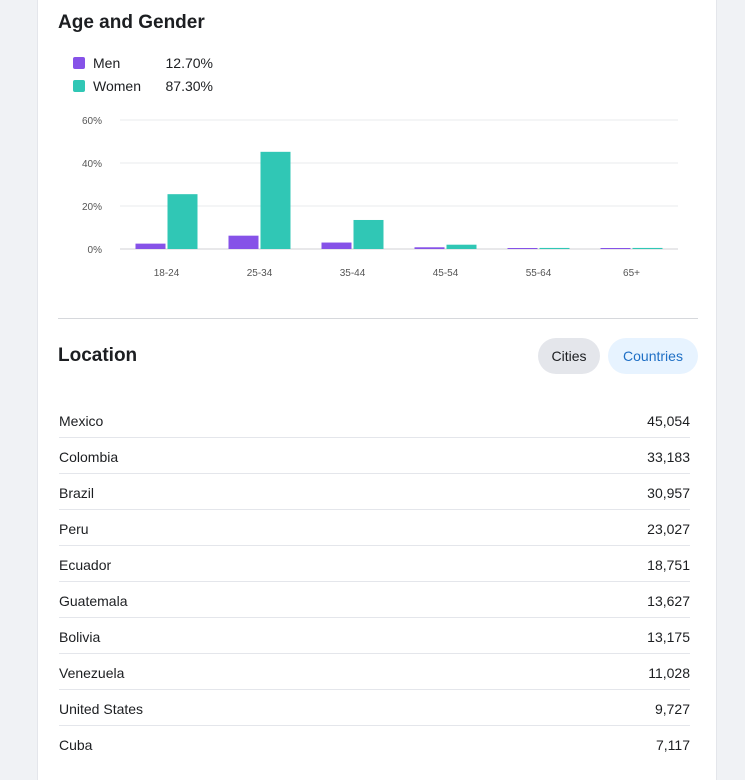 The height and width of the screenshot is (780, 745). What do you see at coordinates (374, 492) in the screenshot?
I see `location-row: Brazil 30,957` at bounding box center [374, 492].